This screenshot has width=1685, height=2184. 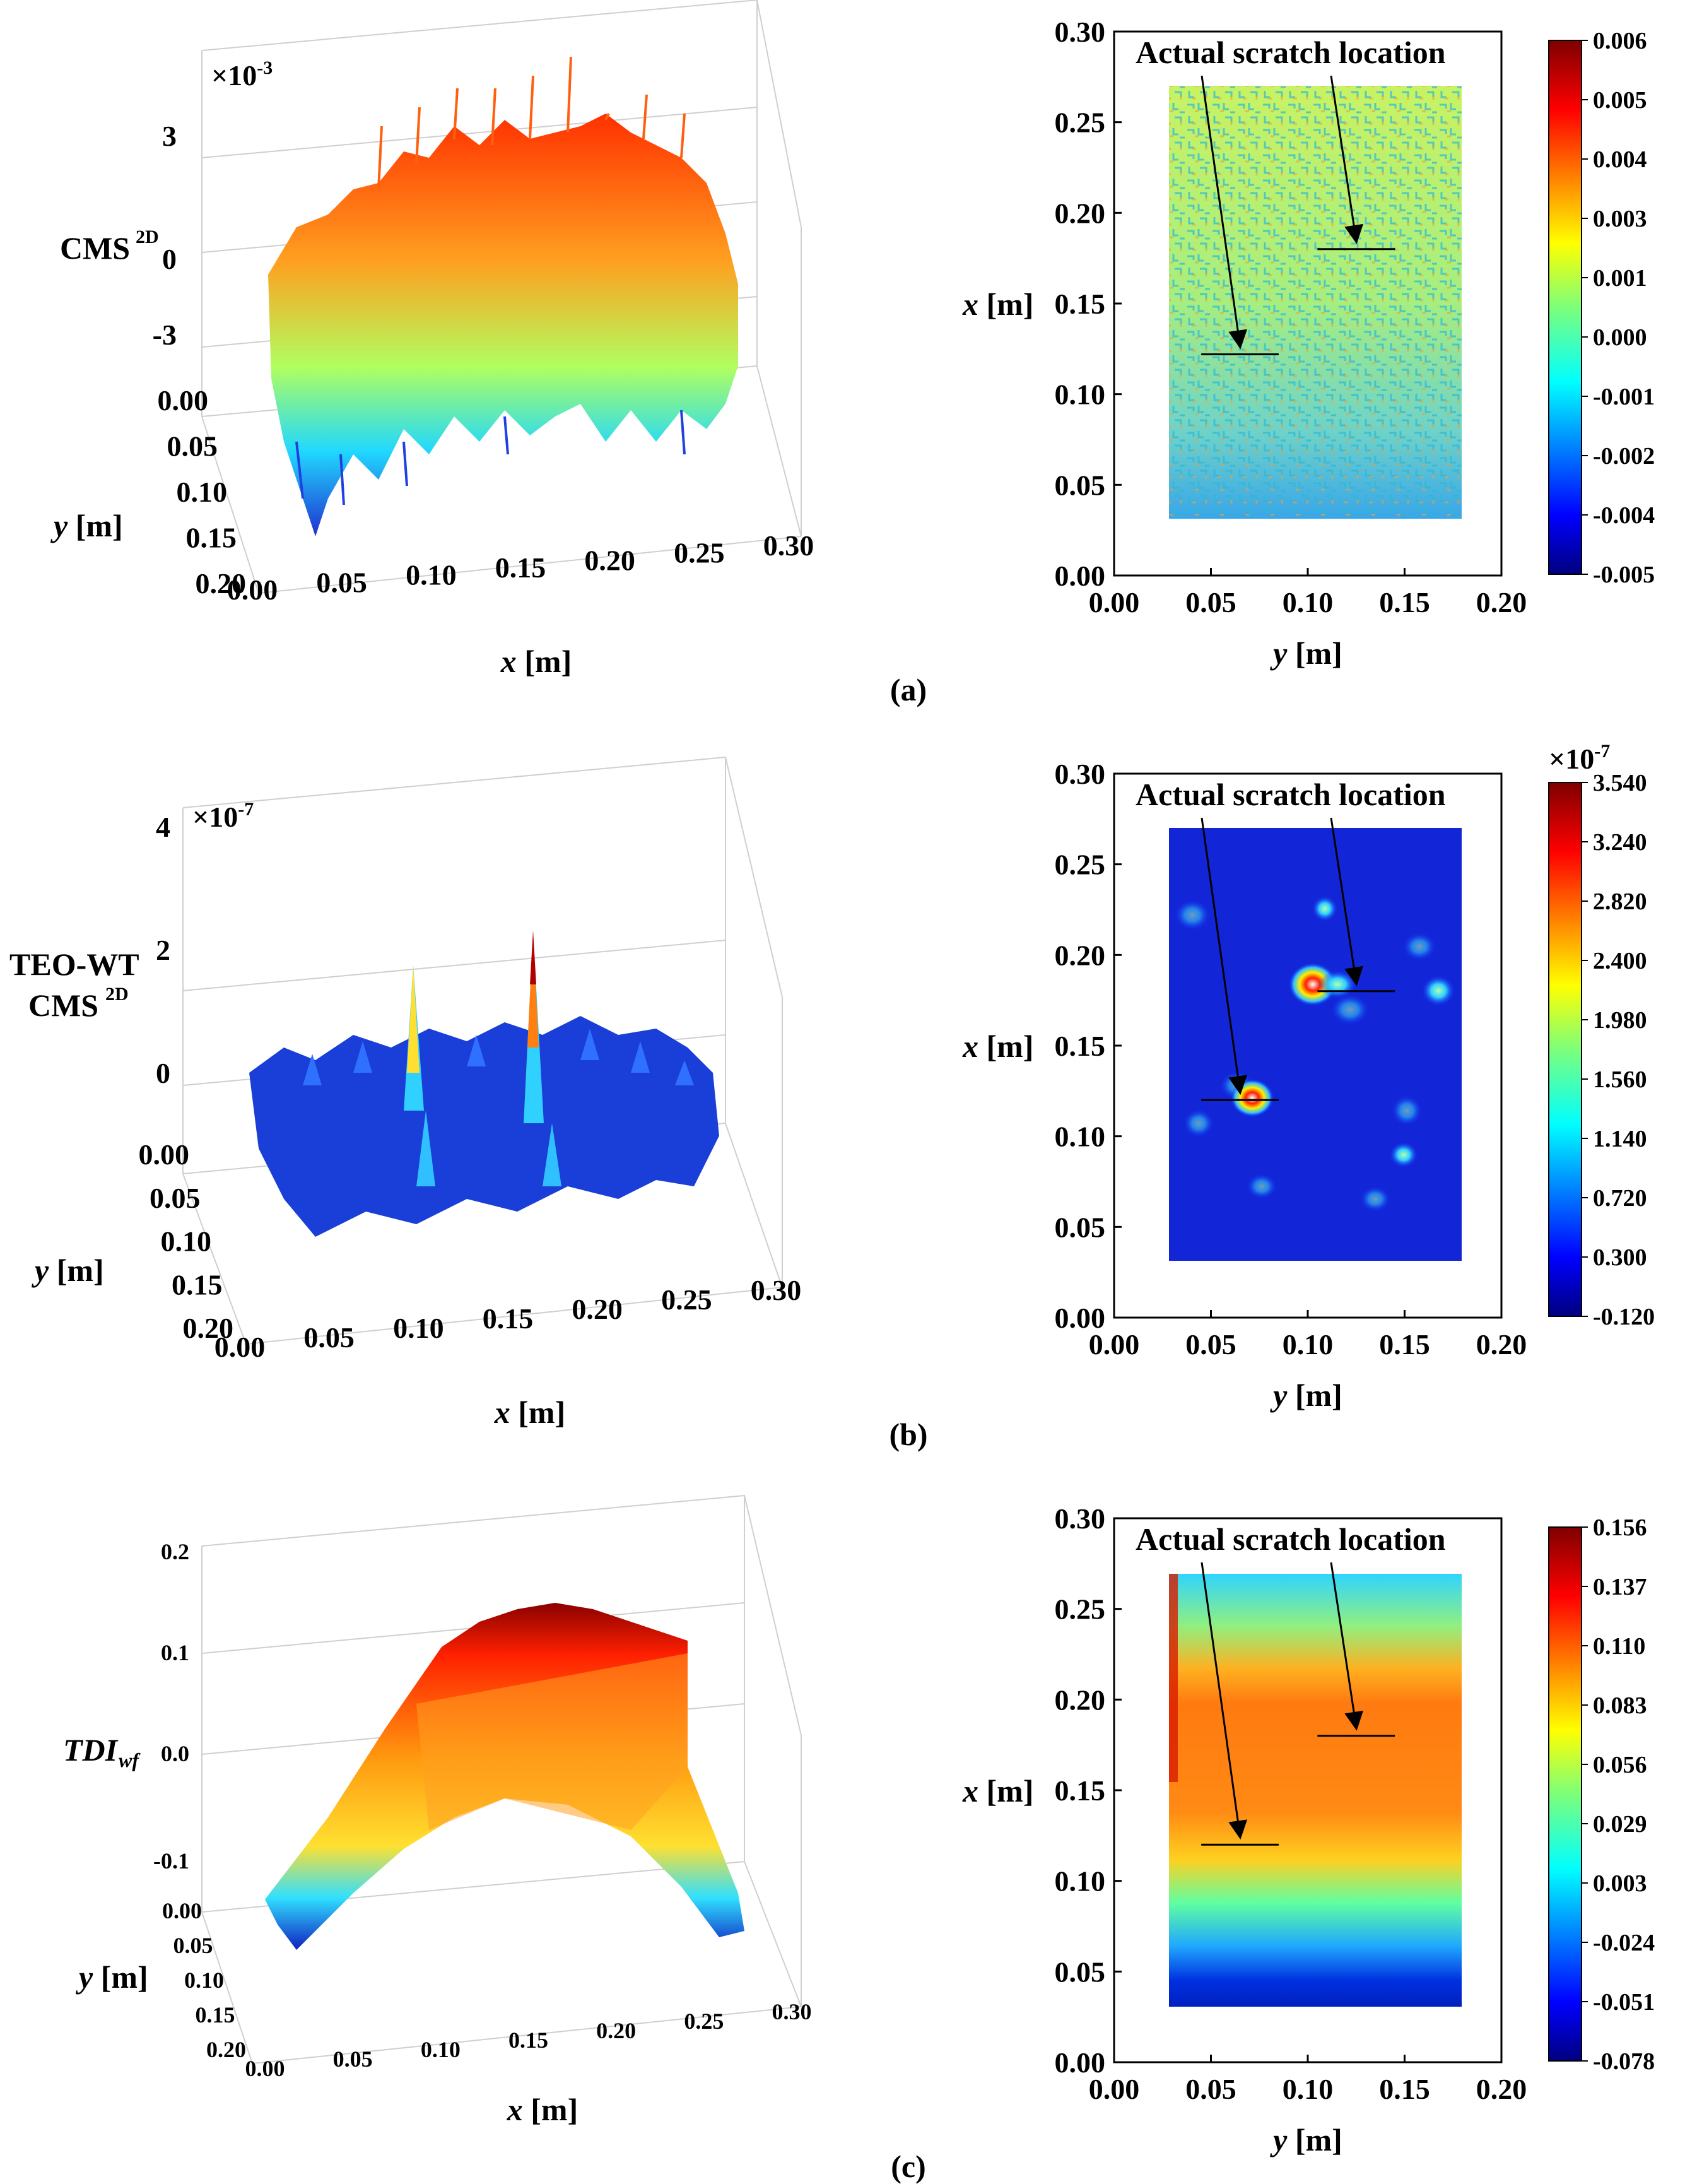 I want to click on surface-spikes-down, so click(x=490, y=457).